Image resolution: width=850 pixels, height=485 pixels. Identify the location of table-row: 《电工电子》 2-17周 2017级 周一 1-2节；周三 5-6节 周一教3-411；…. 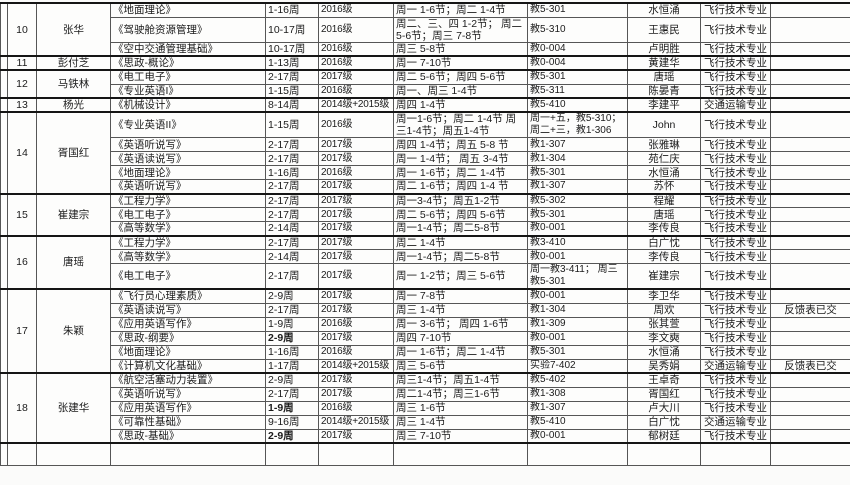
(425, 276).